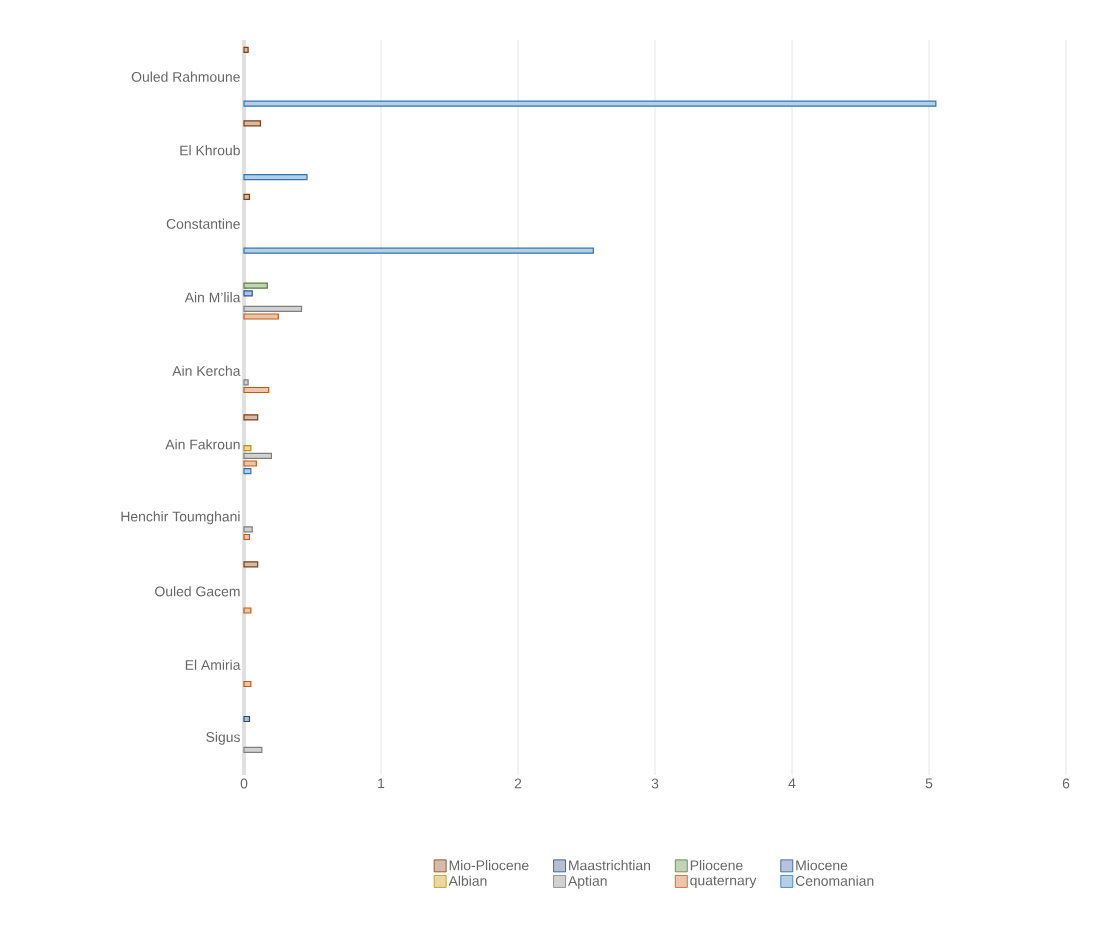  Describe the element at coordinates (822, 865) in the screenshot. I see `legend-label: Miocene` at that location.